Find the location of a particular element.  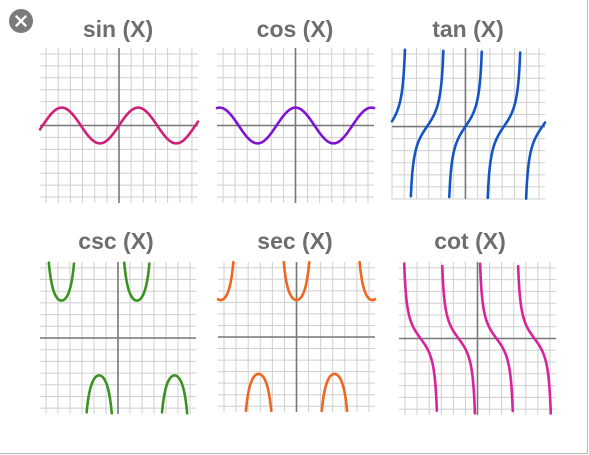

cos-chart-title: cos (X) is located at coordinates (295, 29).